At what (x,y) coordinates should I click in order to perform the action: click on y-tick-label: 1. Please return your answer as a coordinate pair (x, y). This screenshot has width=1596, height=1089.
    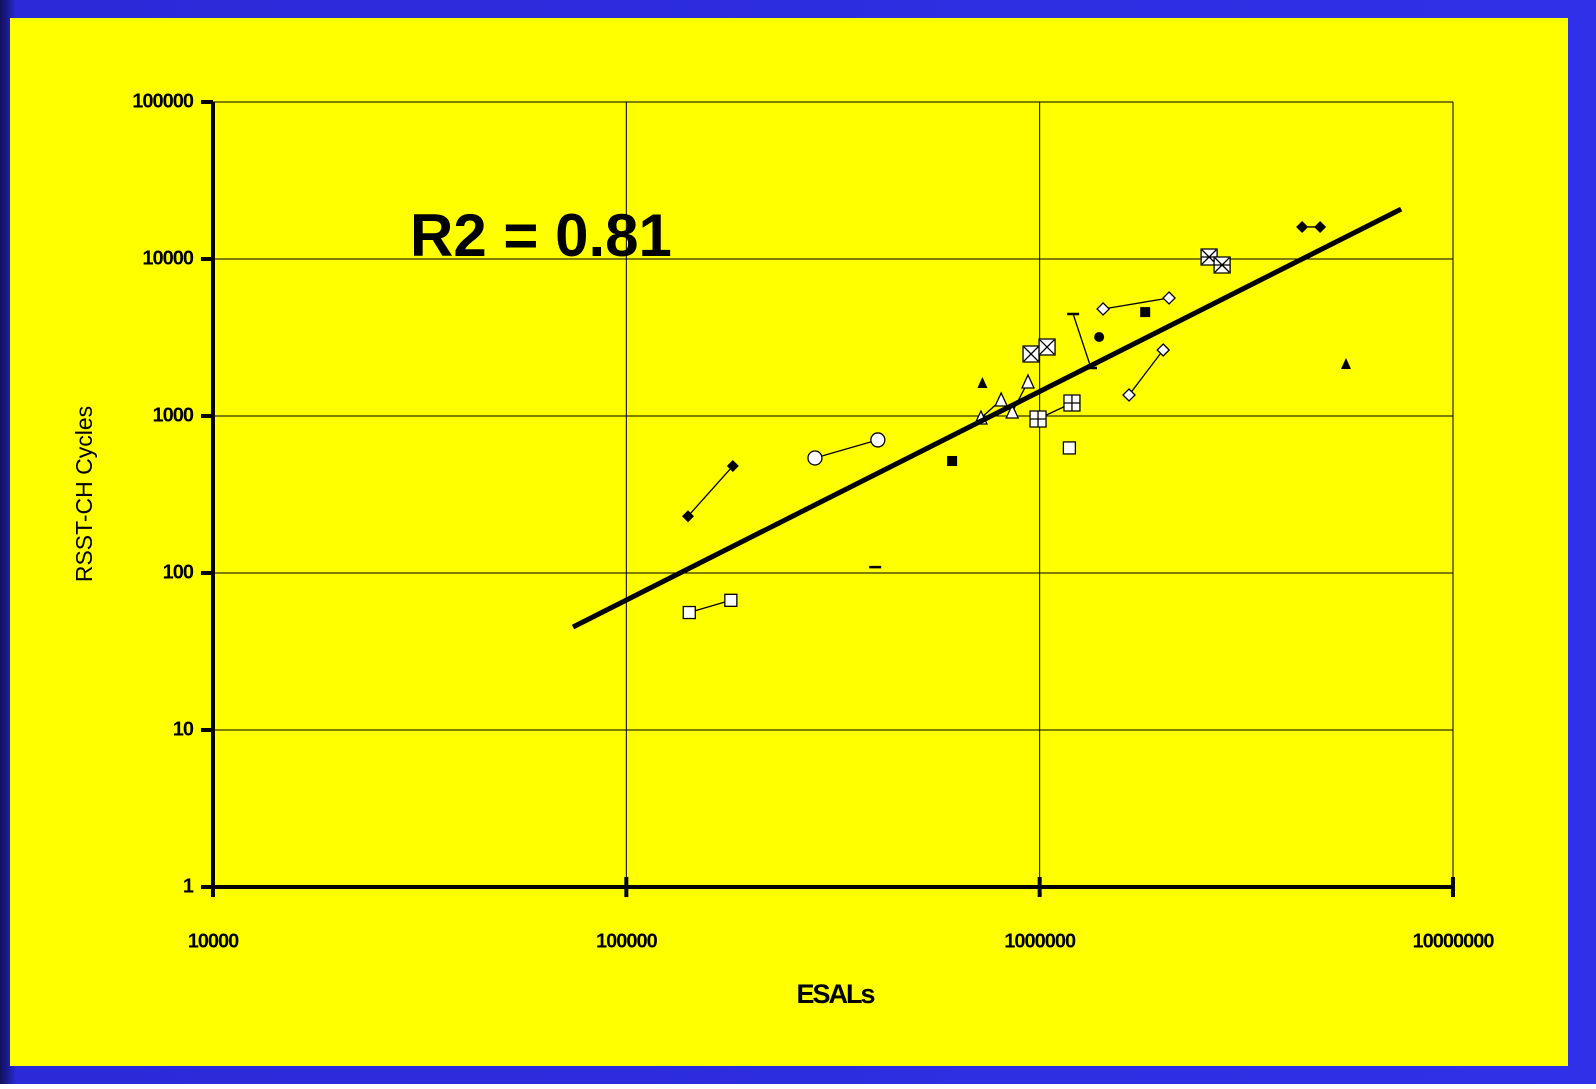
    Looking at the image, I should click on (188, 886).